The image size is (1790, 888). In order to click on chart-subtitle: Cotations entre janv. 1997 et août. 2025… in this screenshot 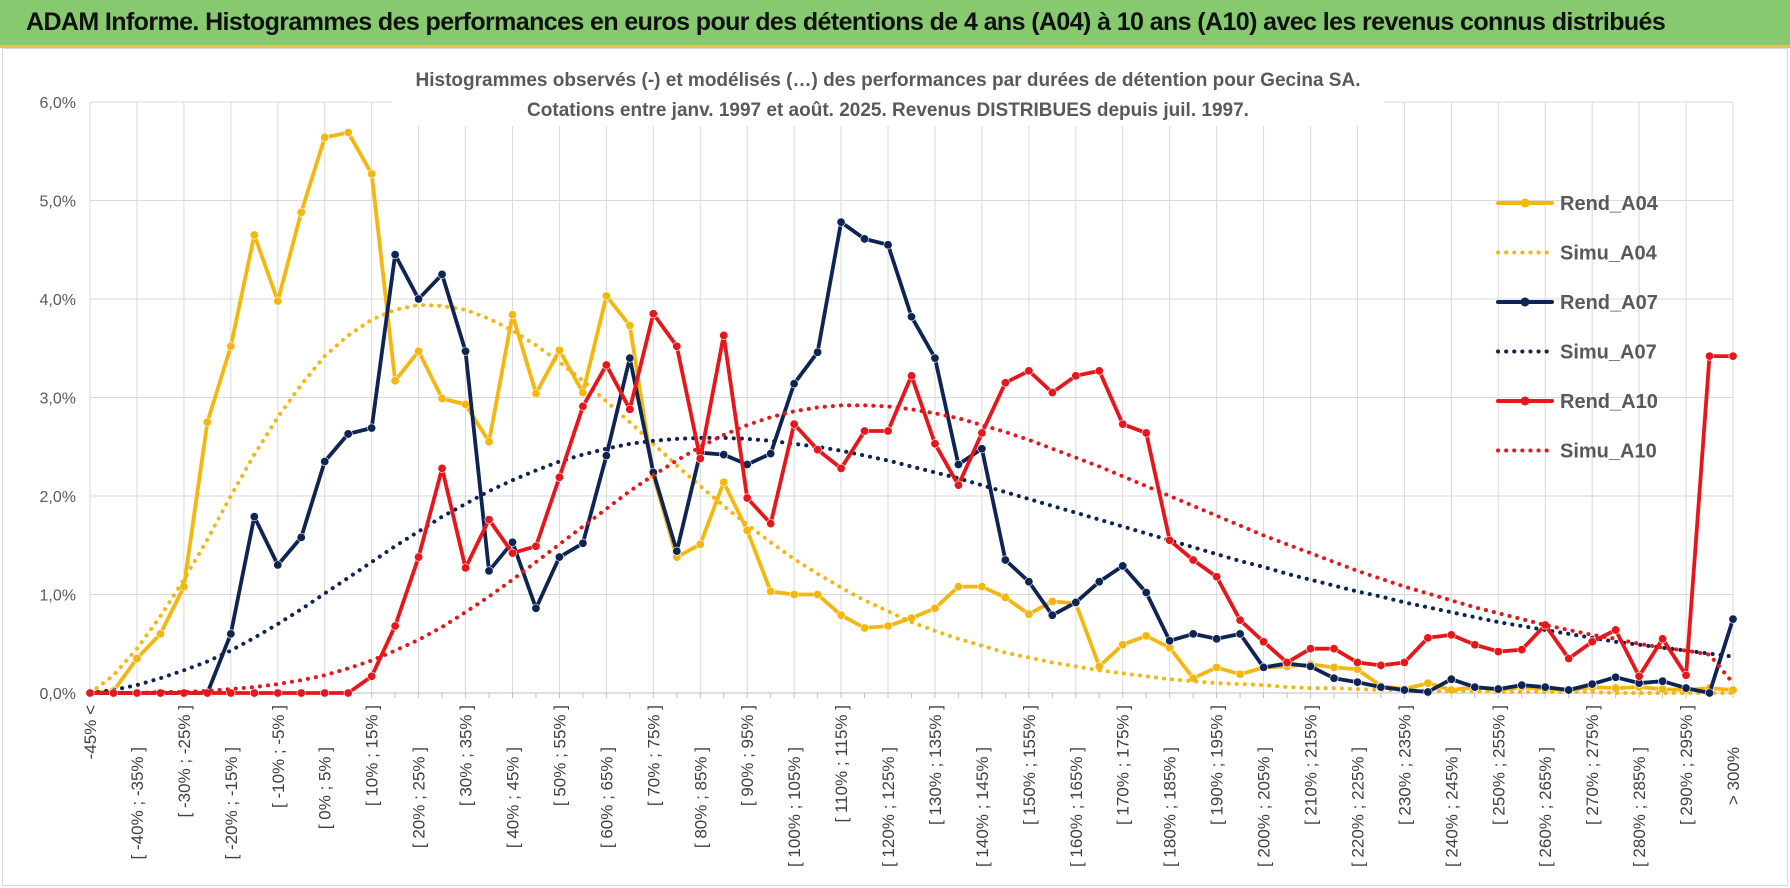, I will do `click(888, 110)`.